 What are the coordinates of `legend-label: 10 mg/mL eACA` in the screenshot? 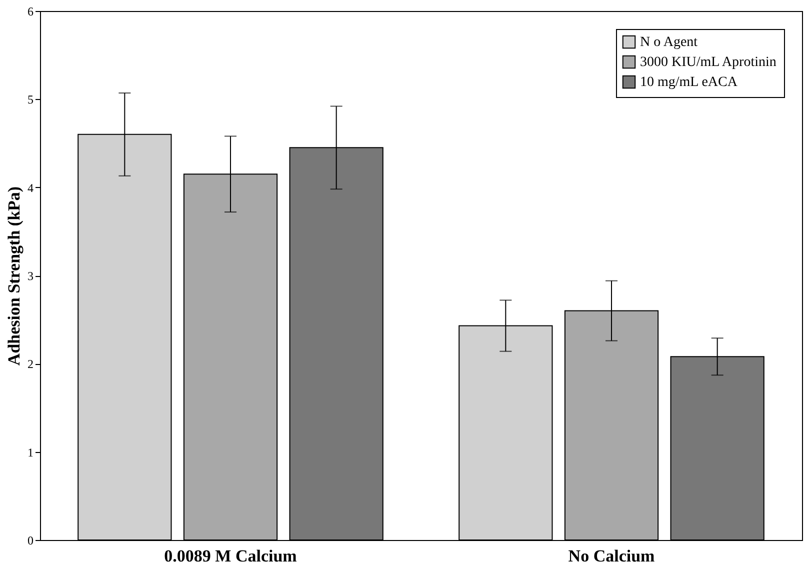 It's located at (689, 82).